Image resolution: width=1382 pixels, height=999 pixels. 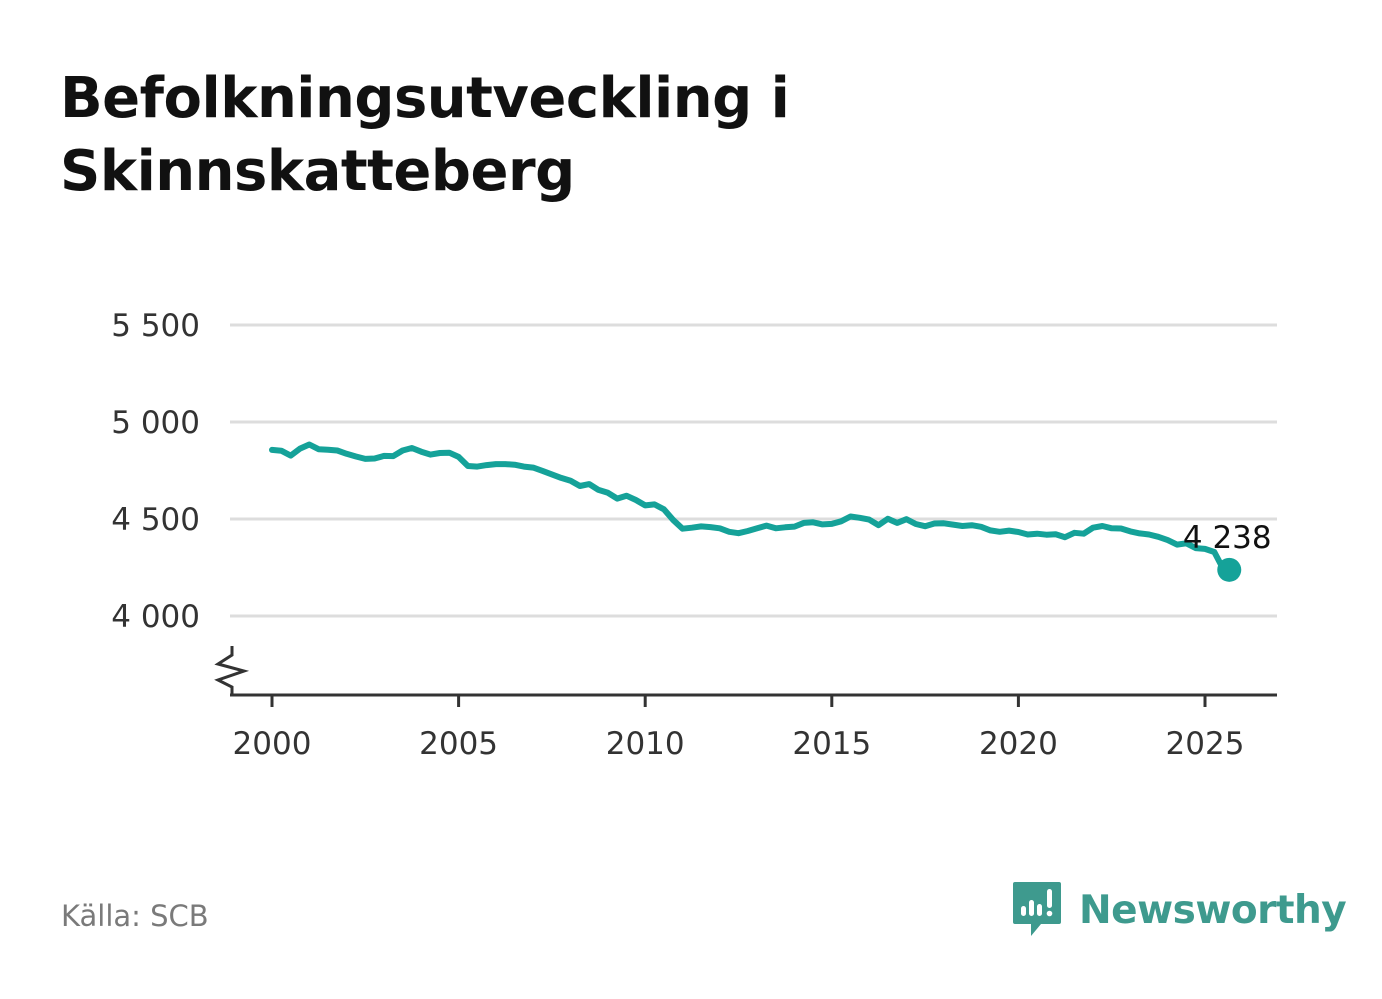 What do you see at coordinates (135, 916) in the screenshot?
I see `source-note: Källa: SCB` at bounding box center [135, 916].